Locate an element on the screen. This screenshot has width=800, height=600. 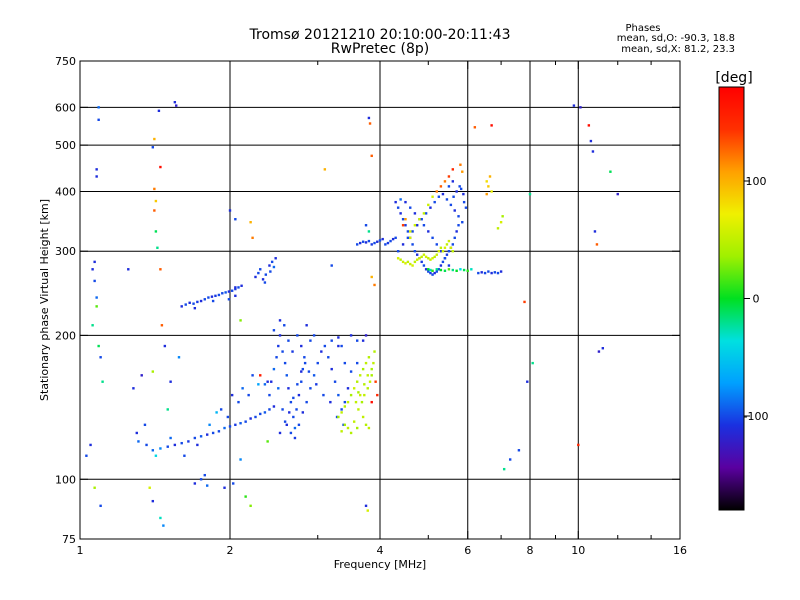
colorbar-tick-label: 100 is located at coordinates (756, 181).